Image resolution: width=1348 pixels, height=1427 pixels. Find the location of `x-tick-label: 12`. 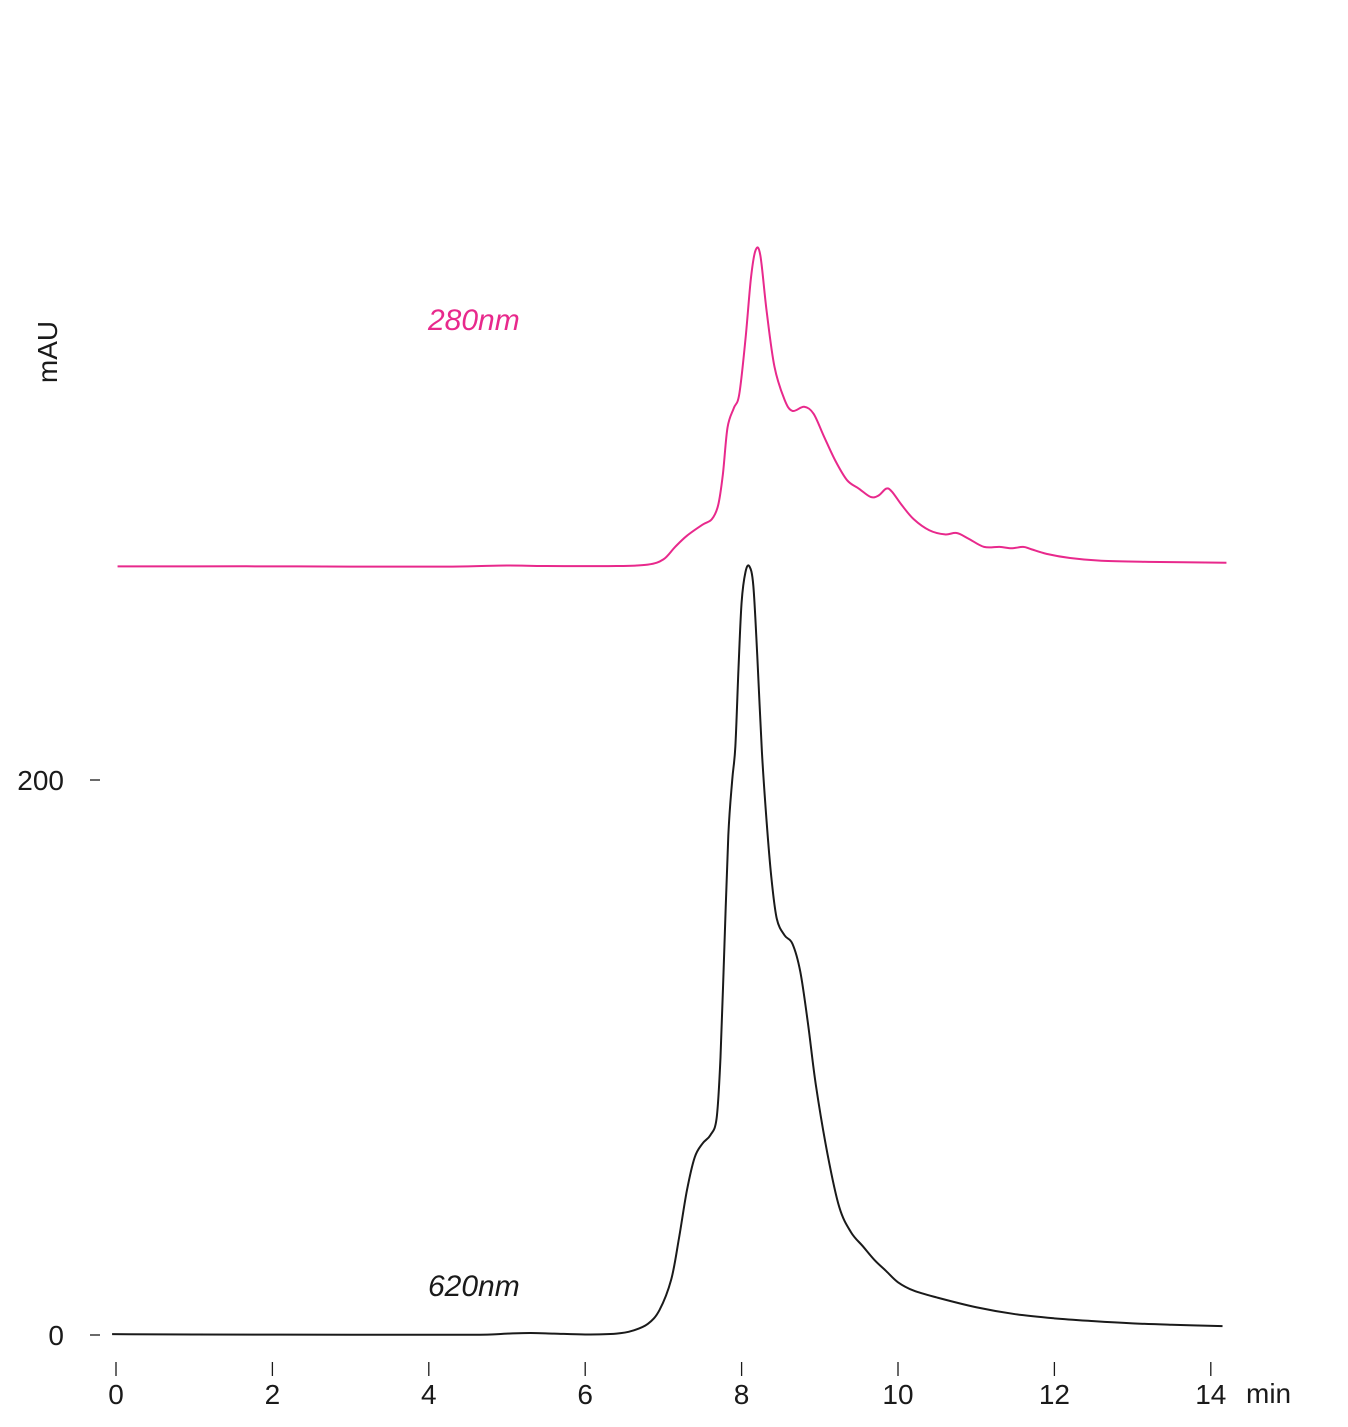

x-tick-label: 12 is located at coordinates (1054, 1394).